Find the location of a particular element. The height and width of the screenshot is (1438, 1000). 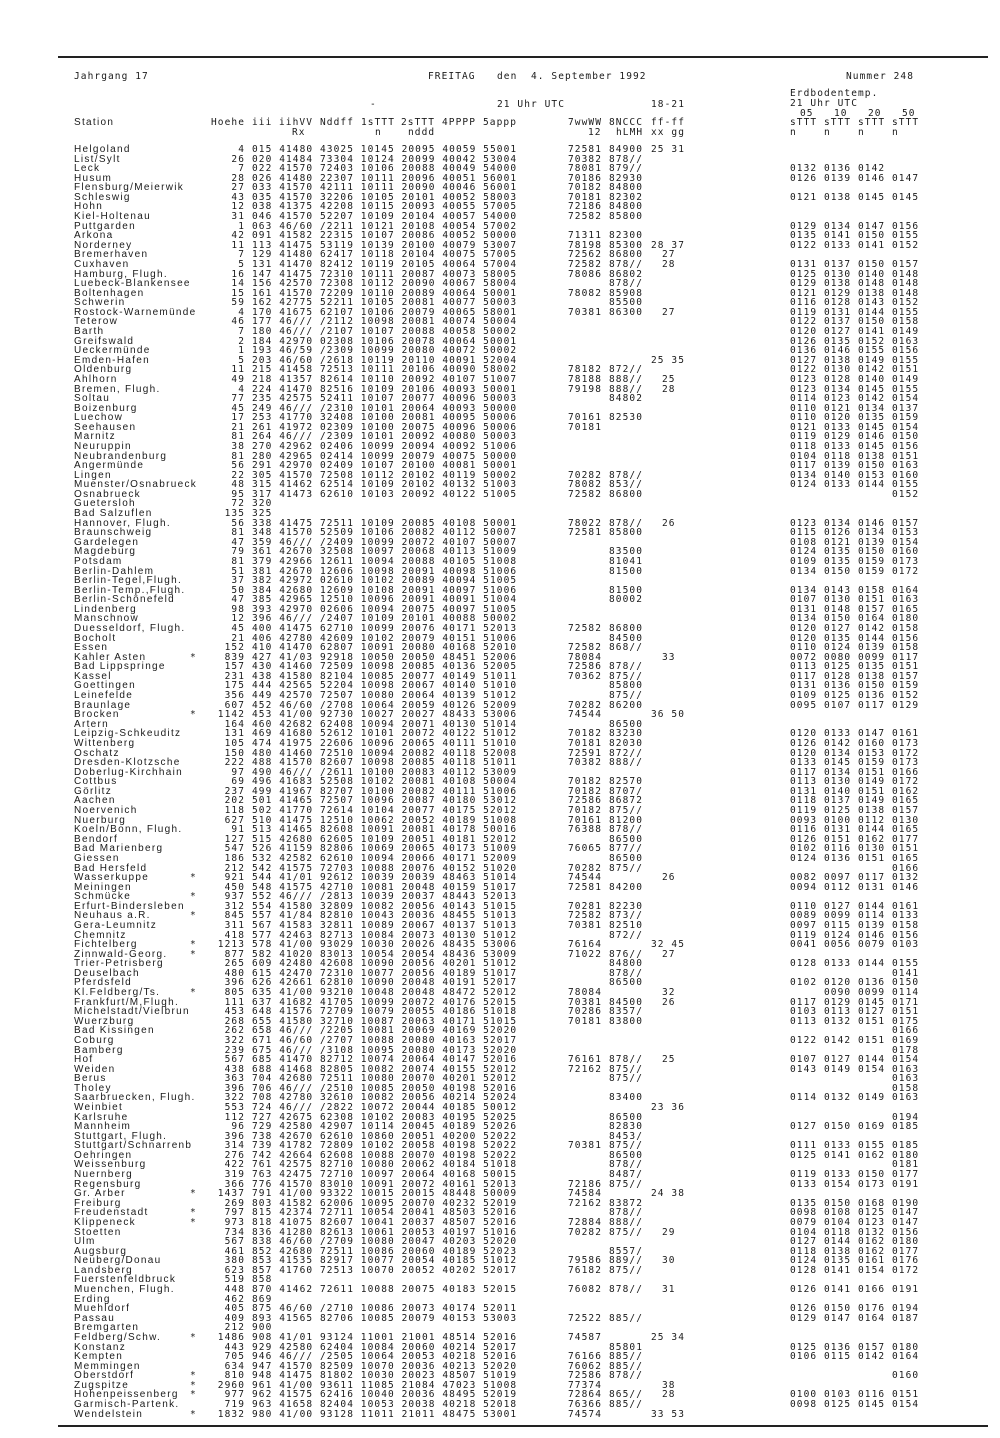

soil-temp-20: 0160 is located at coordinates (872, 743).